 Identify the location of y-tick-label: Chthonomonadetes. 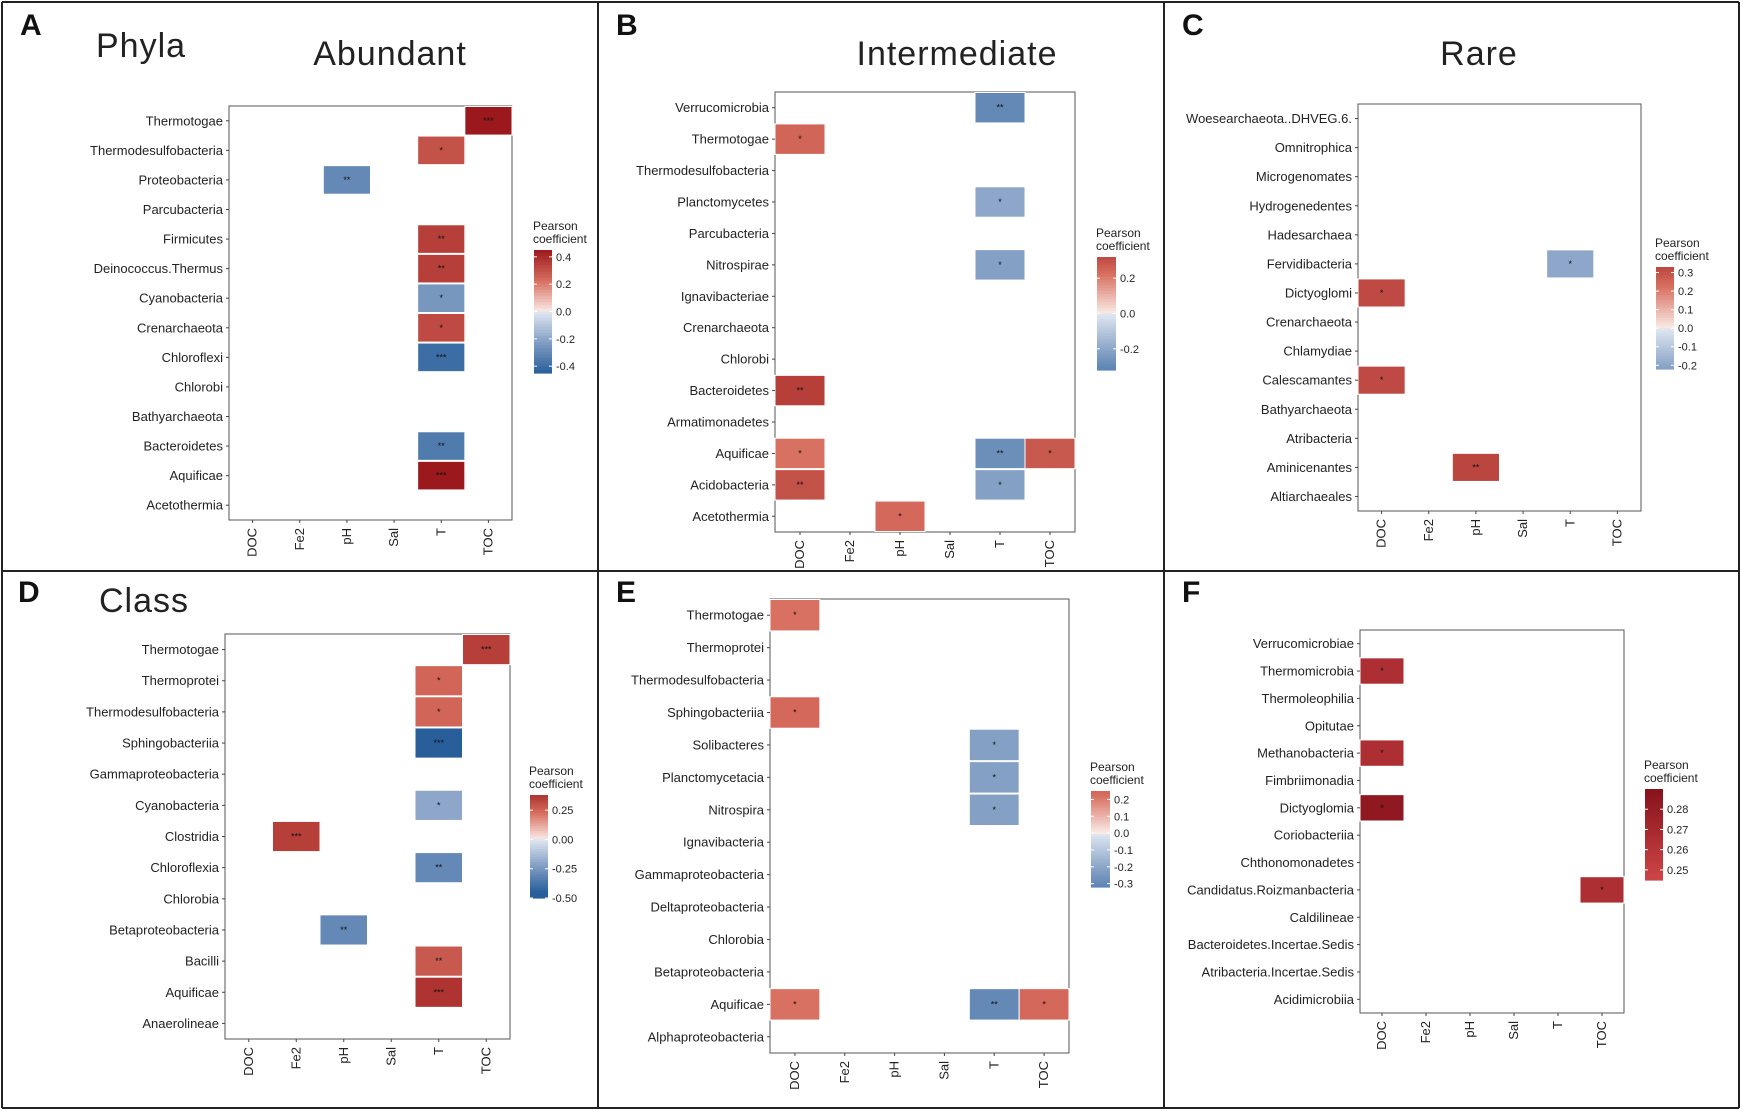
(1298, 862).